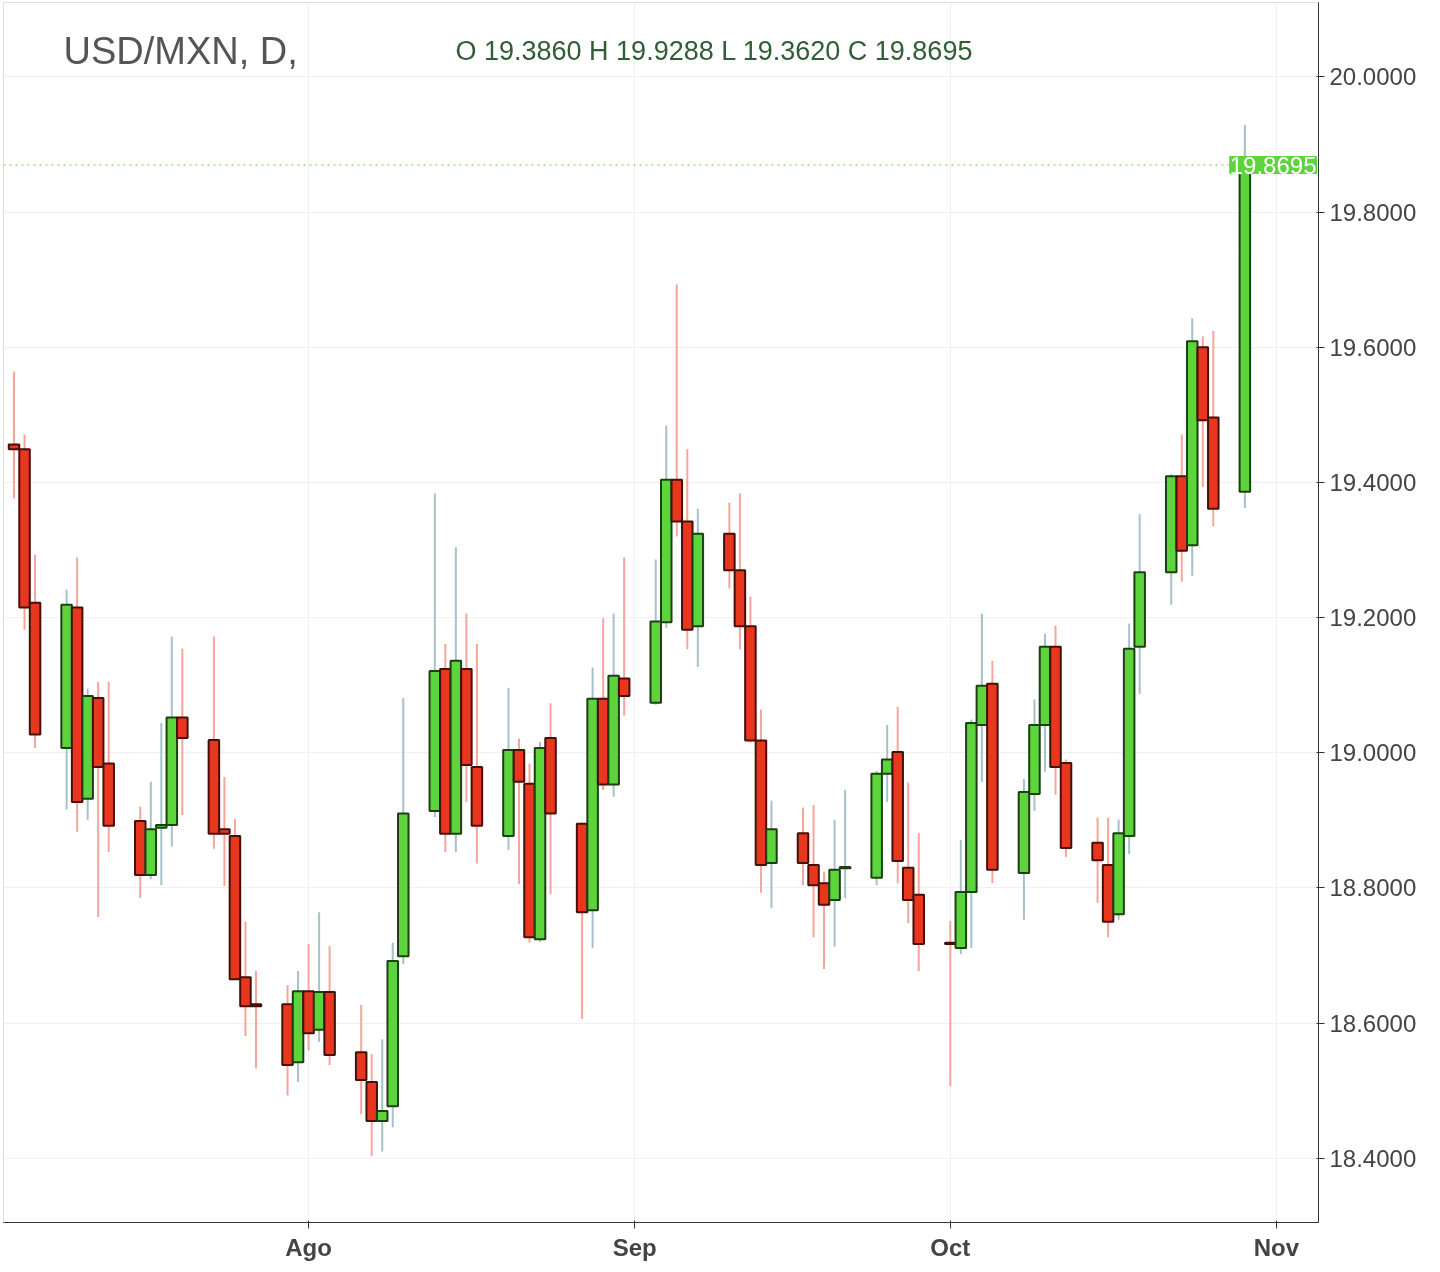 The height and width of the screenshot is (1272, 1440). I want to click on y-tick-label: 19.2000, so click(1373, 618).